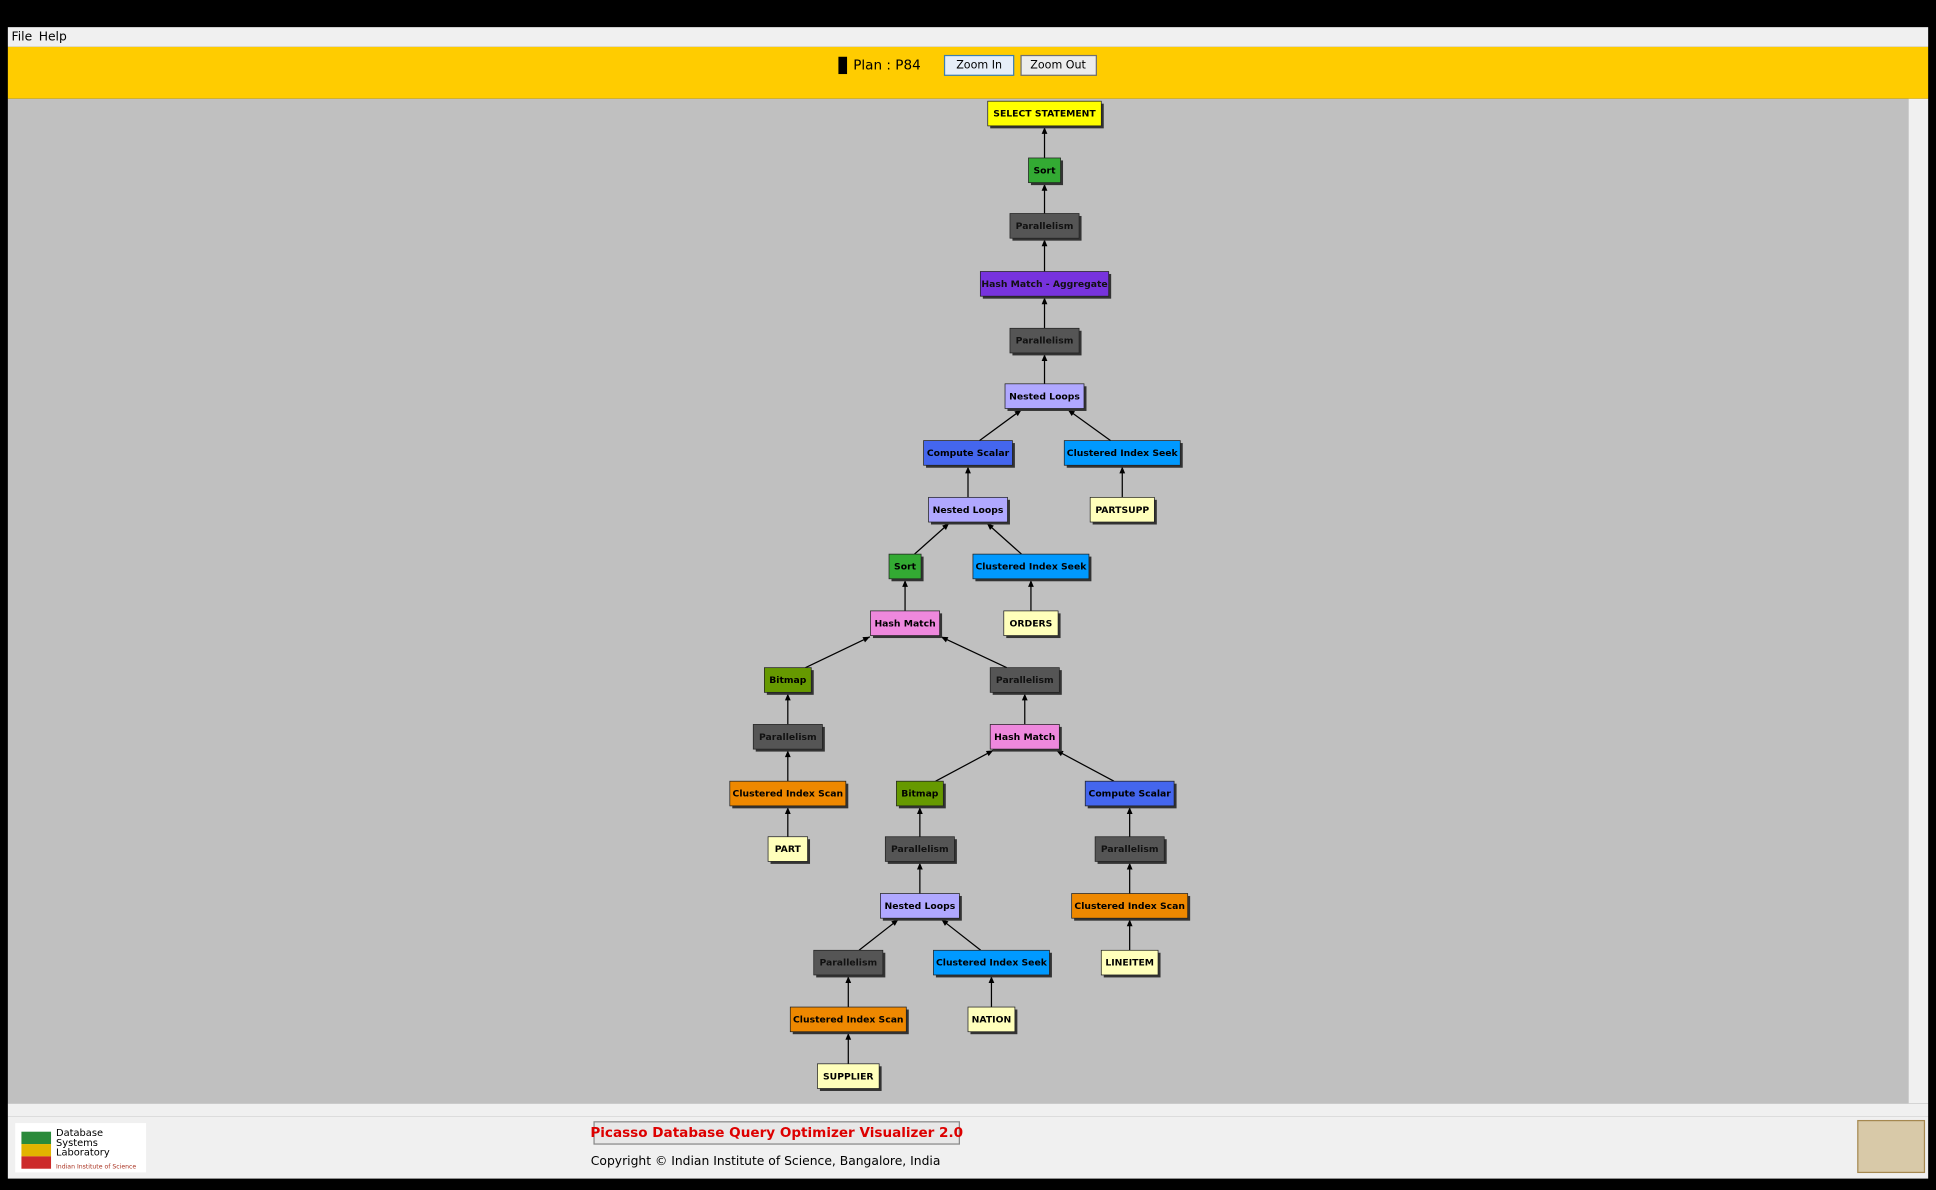 The image size is (1936, 1190). Describe the element at coordinates (83, 1153) in the screenshot. I see `logo-text: Laboratory` at that location.